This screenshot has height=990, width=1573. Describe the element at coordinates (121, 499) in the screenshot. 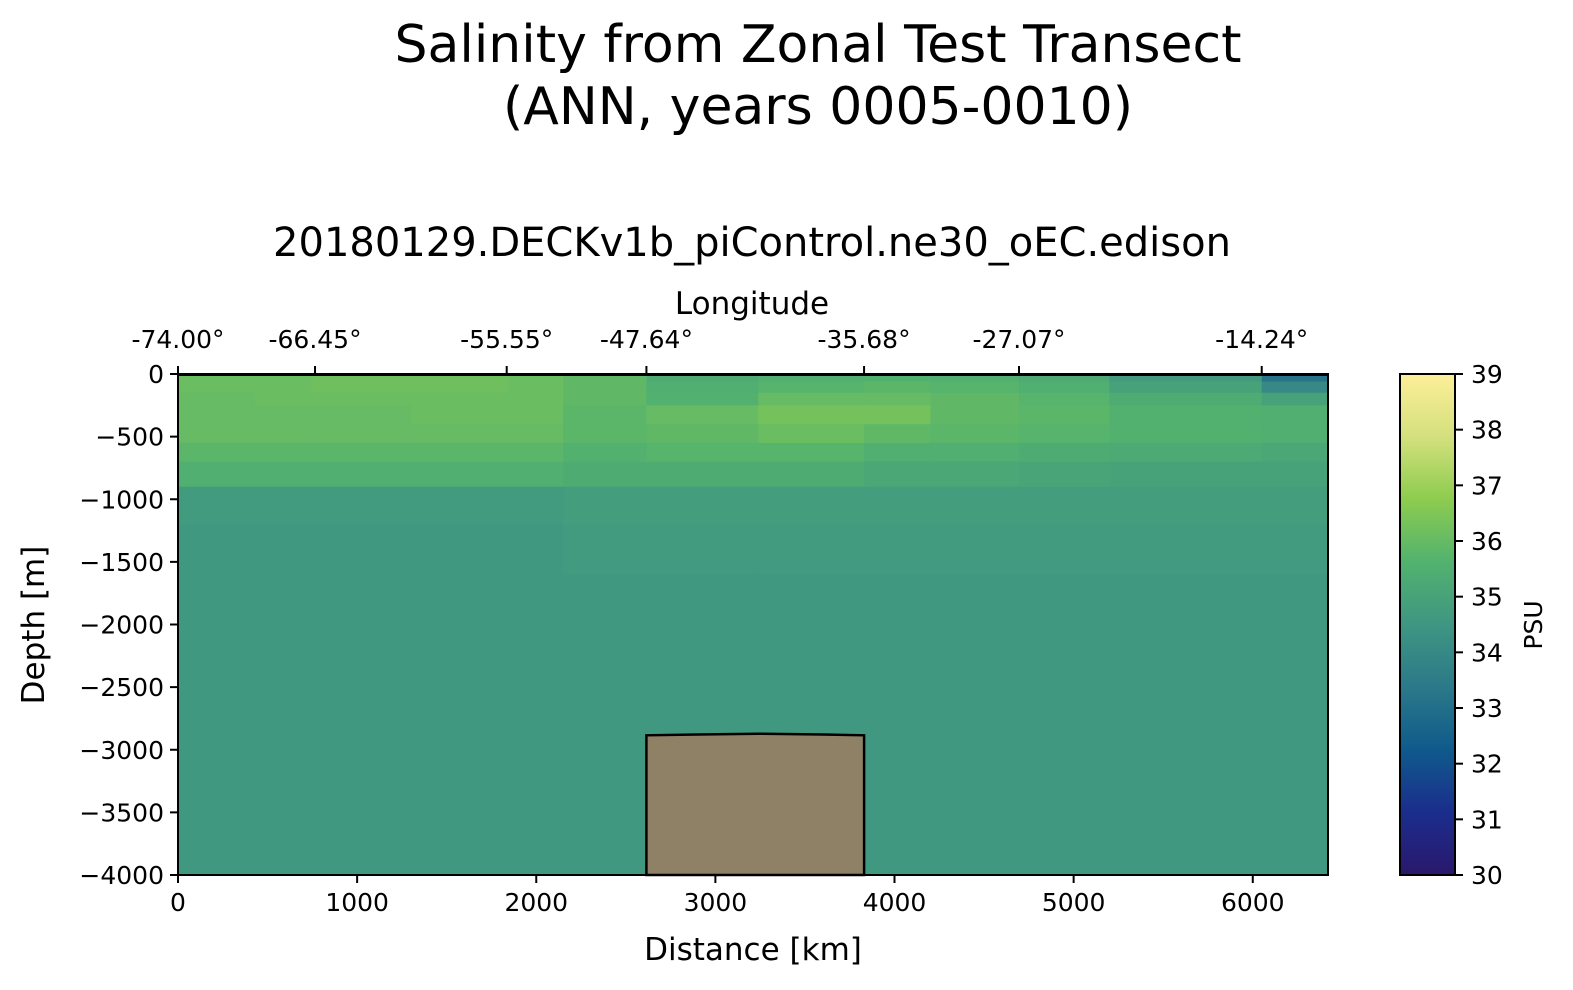

I see `y-tick-label: −1000` at that location.